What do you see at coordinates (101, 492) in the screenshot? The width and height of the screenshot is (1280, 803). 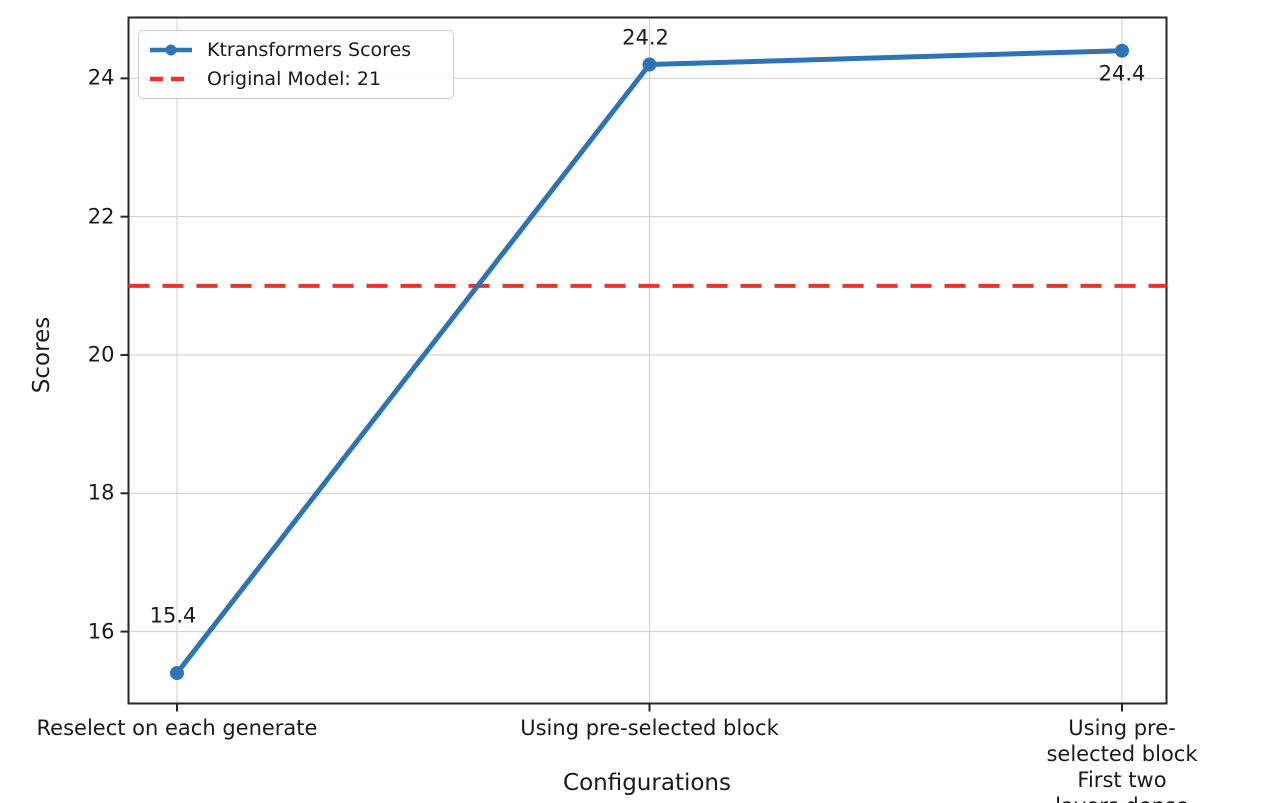 I see `y-tick-label: 18` at bounding box center [101, 492].